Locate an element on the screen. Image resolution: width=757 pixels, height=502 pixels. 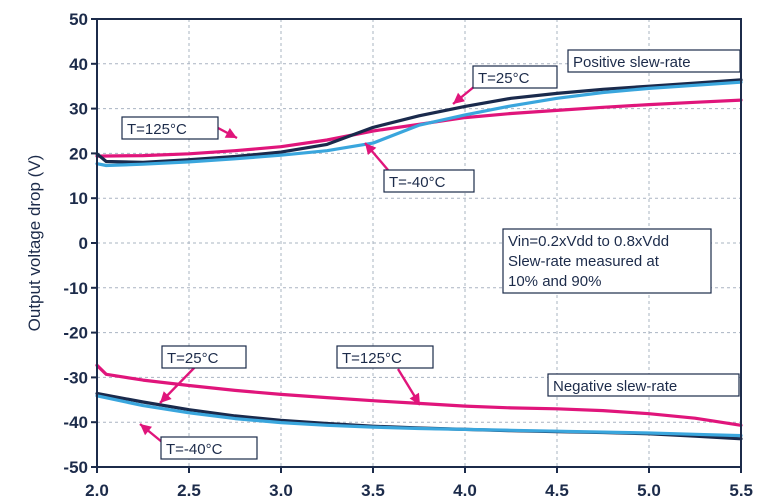
label-neg-t125: T=125°C is located at coordinates (385, 357).